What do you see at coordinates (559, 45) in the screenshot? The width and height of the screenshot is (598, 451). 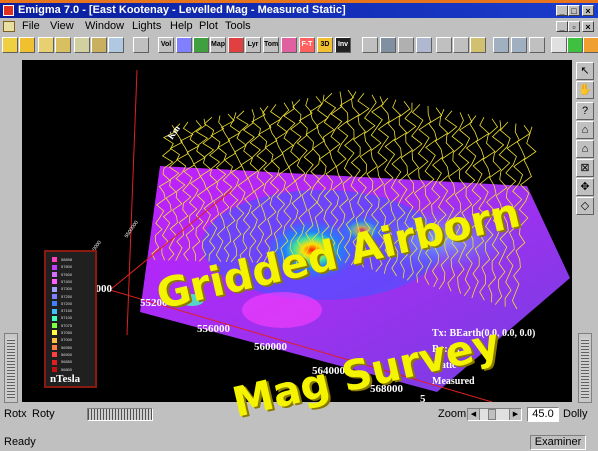 I see `chart-icon` at bounding box center [559, 45].